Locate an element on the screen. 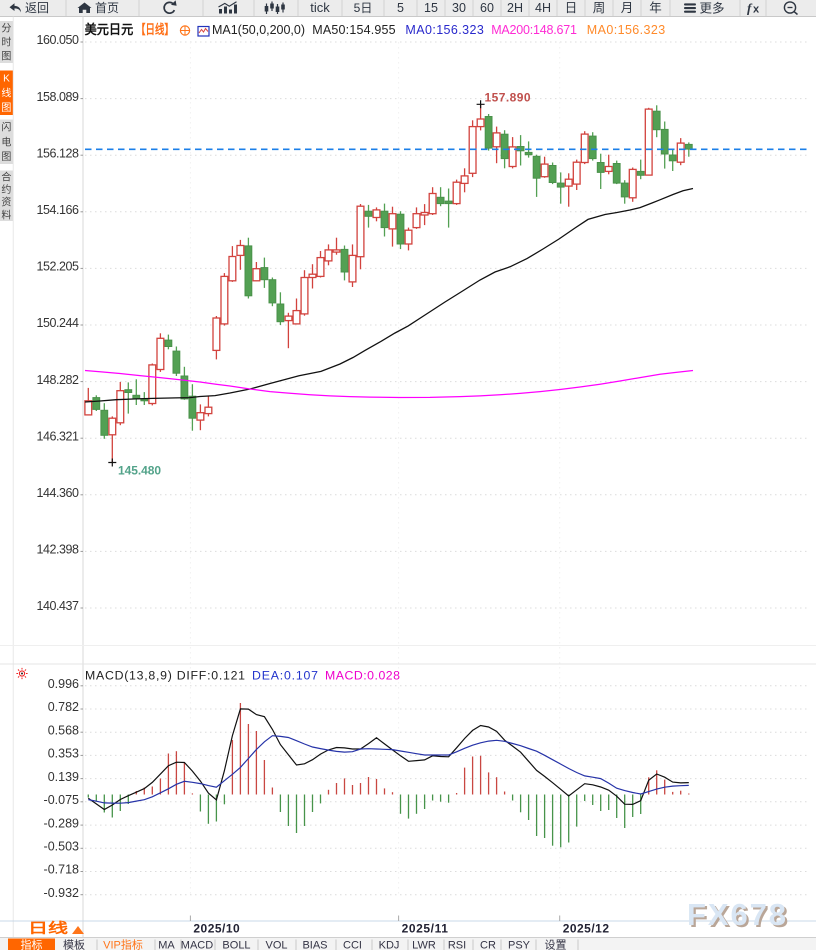  svg-text: VIP指标 is located at coordinates (123, 944).